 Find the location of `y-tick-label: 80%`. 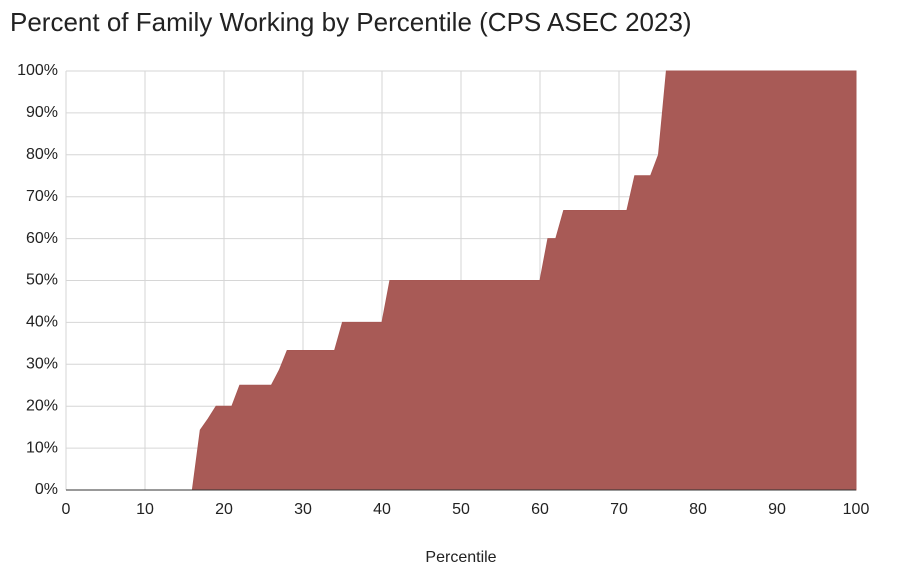

y-tick-label: 80% is located at coordinates (42, 154).